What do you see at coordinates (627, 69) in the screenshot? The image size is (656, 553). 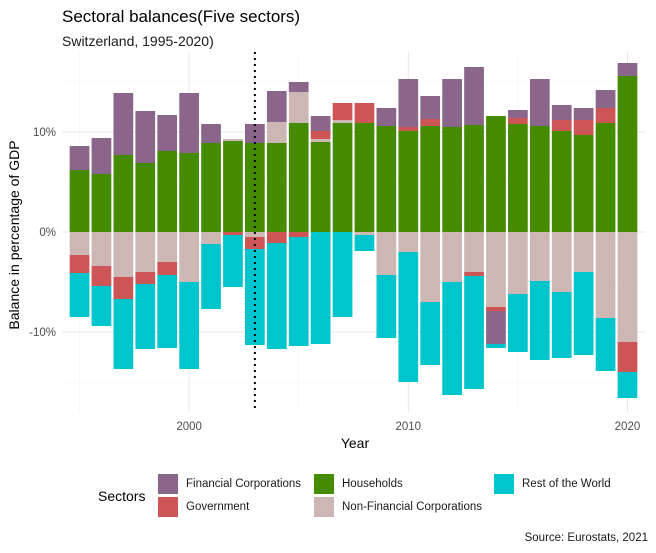 I see `bar-financial-corporations-2020` at bounding box center [627, 69].